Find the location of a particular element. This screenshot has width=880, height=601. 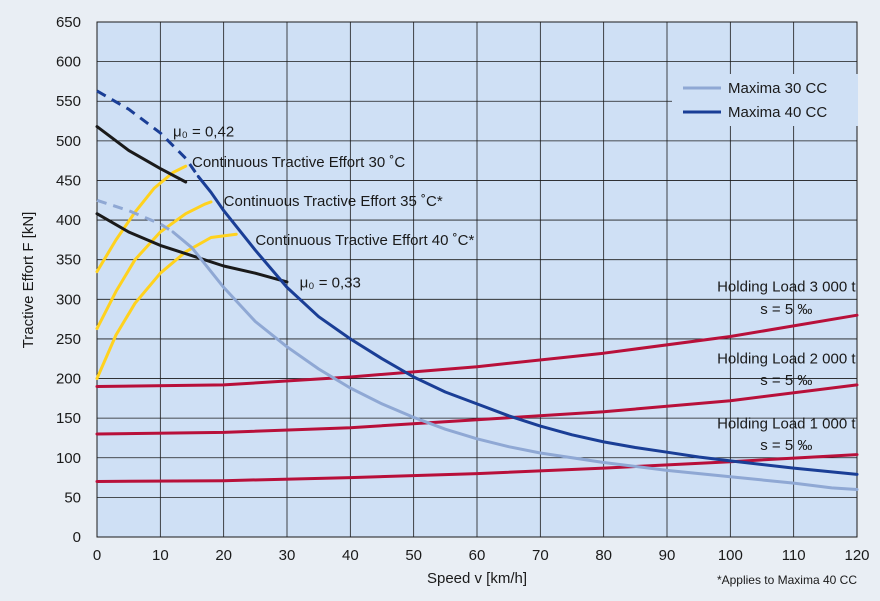

footnote: *Applies to Maxima 40 CC is located at coordinates (787, 580).